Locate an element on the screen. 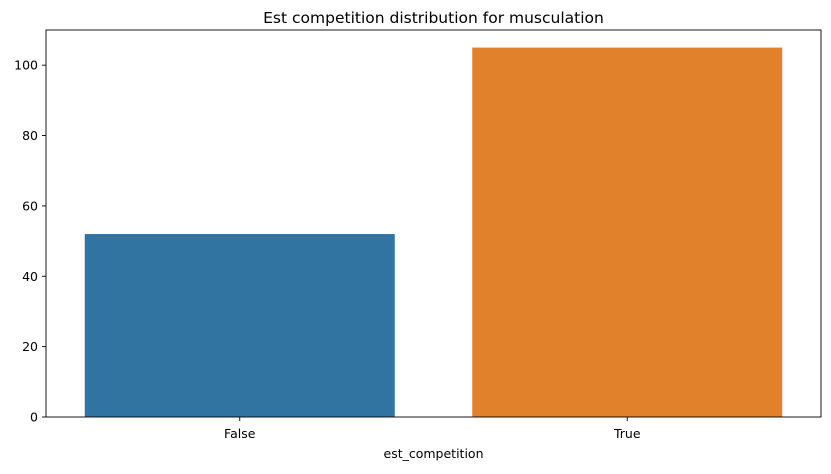 The height and width of the screenshot is (474, 831). y-axis: 0 20 40 60 80 100 is located at coordinates (30, 241).